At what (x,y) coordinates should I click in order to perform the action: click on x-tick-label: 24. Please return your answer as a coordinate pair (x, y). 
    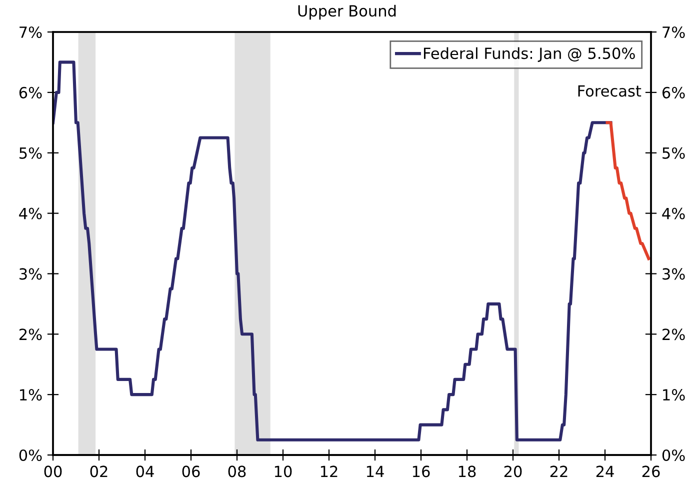
    Looking at the image, I should click on (605, 472).